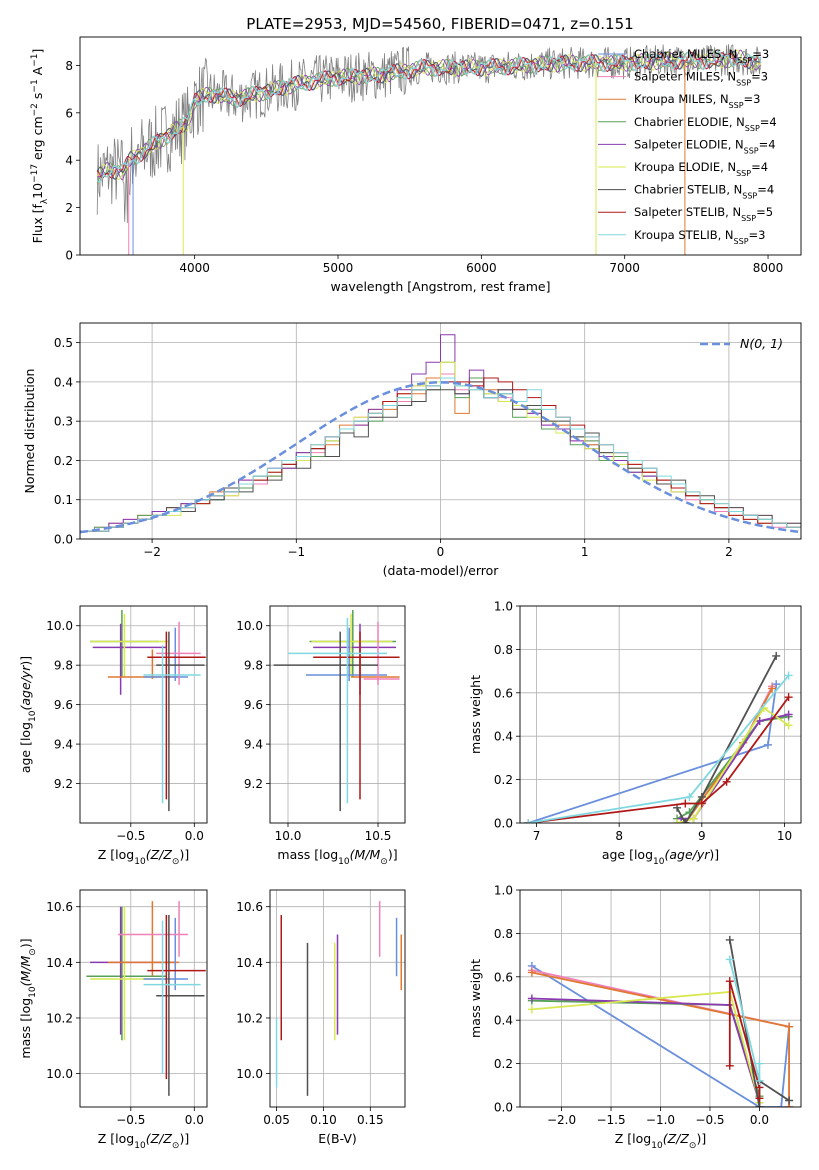  I want to click on y-tick-label: 9.4, so click(253, 745).